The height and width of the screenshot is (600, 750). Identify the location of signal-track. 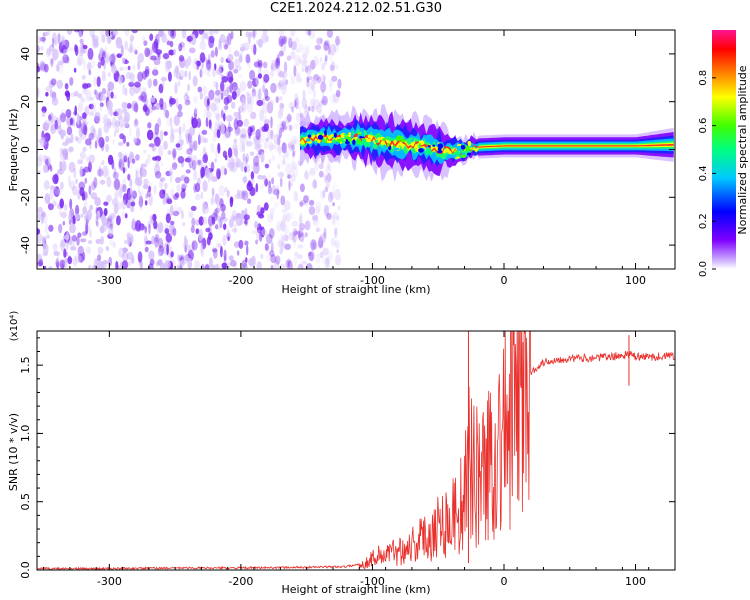
(487, 143).